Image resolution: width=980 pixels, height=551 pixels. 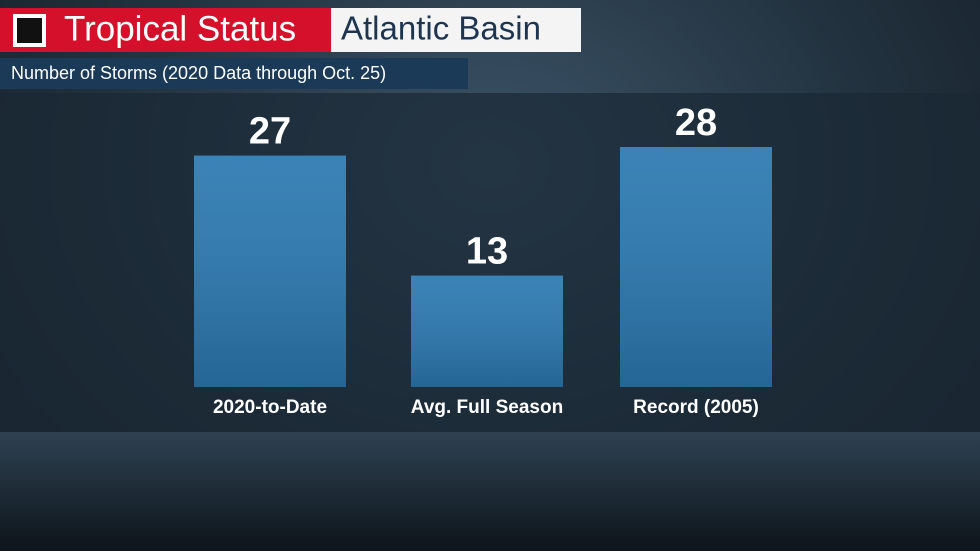 I want to click on value-label: 28, so click(x=696, y=123).